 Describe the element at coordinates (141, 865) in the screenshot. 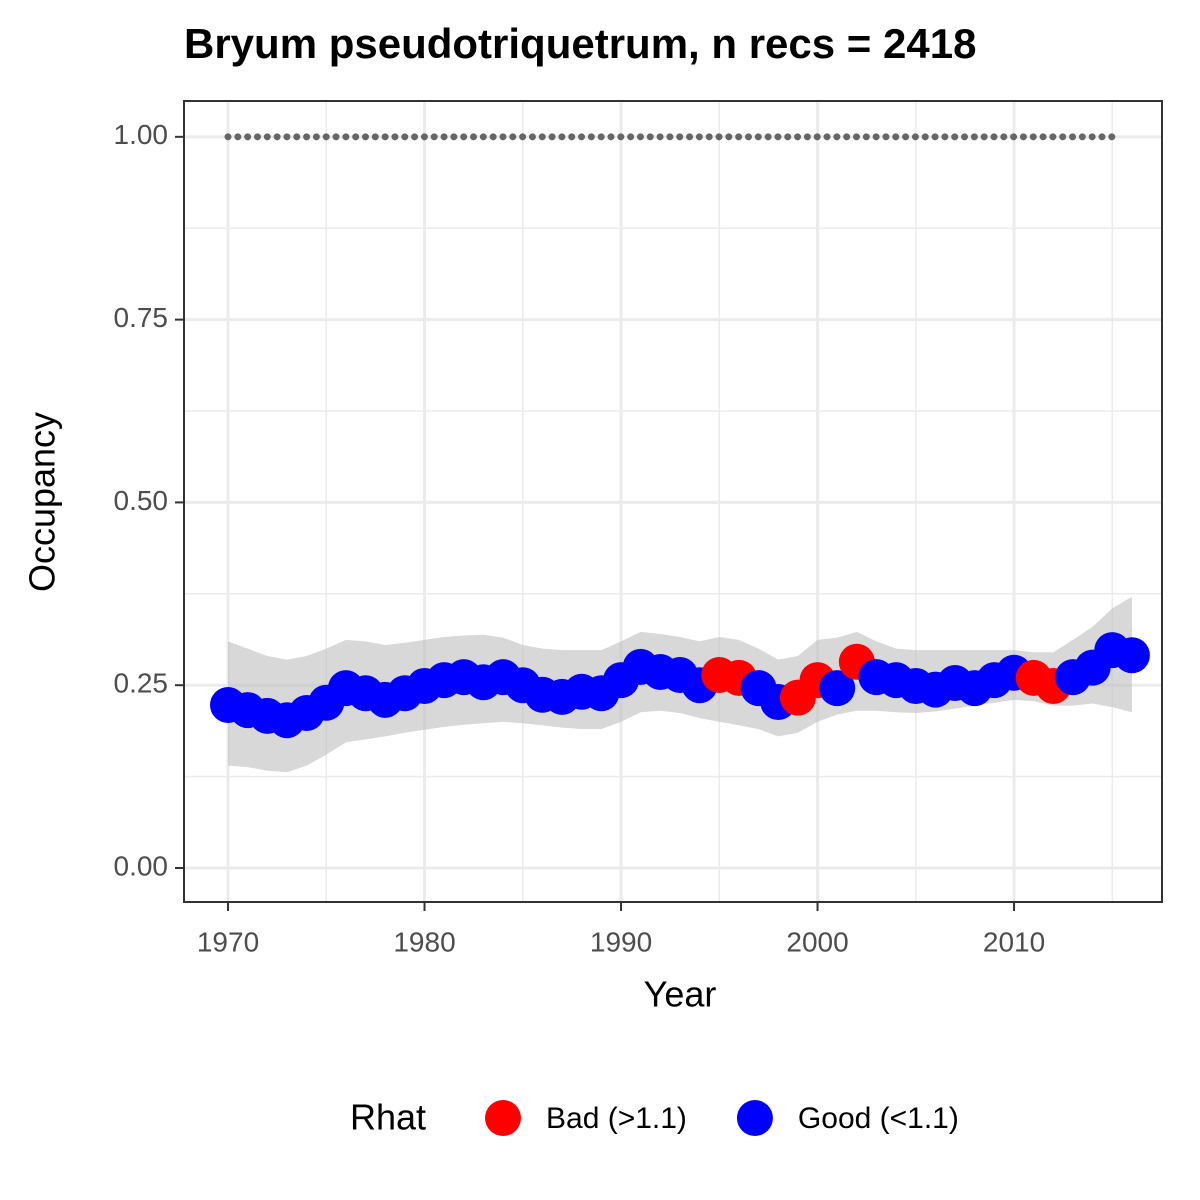

I see `y-tick-label: 0.00` at that location.